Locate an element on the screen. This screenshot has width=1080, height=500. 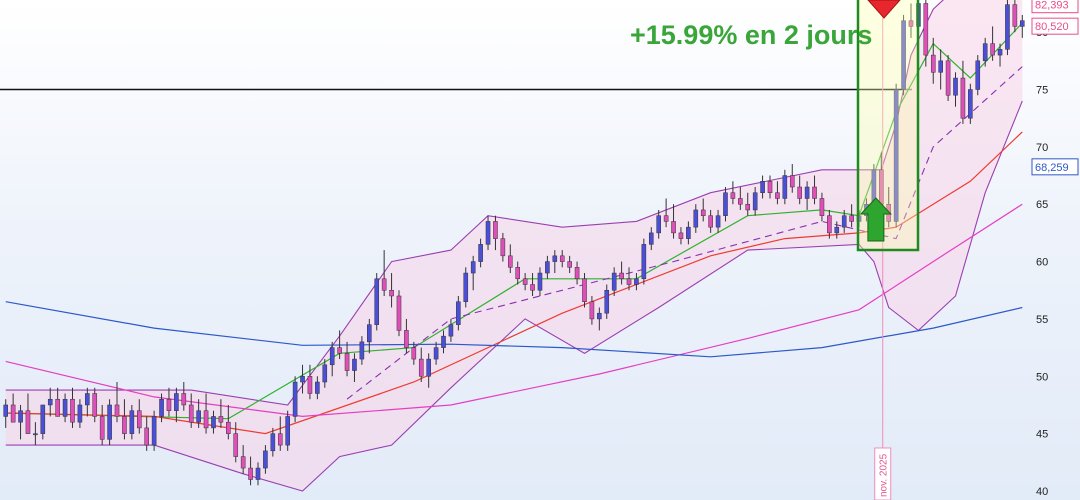
y-tick-label: 45 is located at coordinates (1042, 435).